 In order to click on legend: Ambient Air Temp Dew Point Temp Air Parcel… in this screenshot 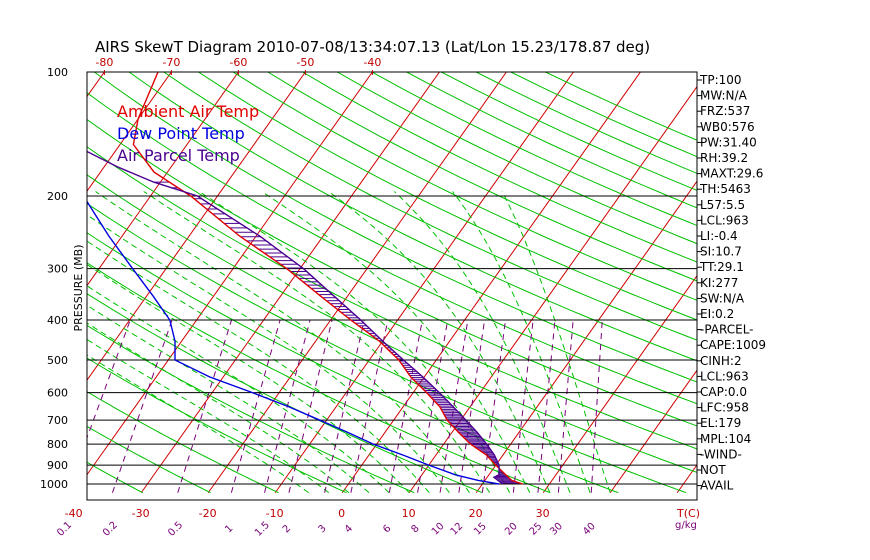, I will do `click(188, 133)`.